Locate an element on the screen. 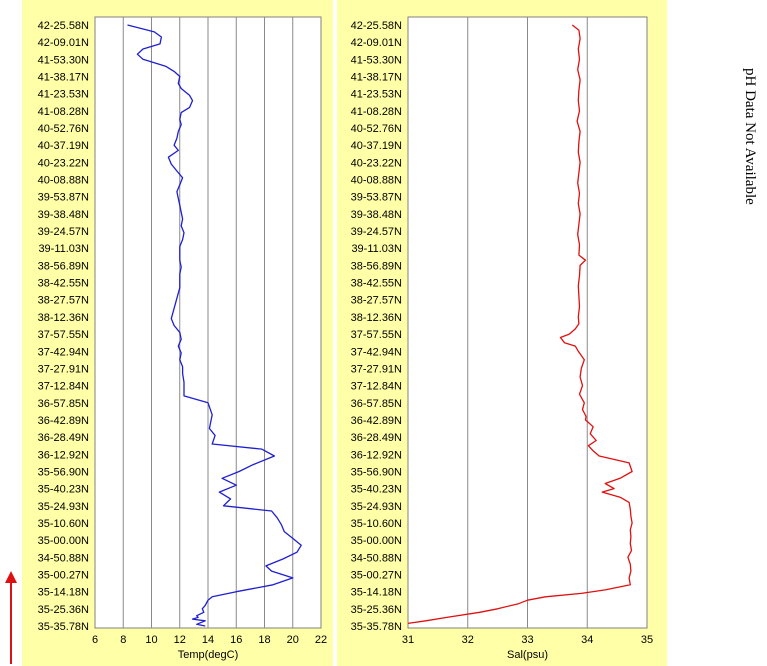  sal-y-tick-label: 37-27.91N is located at coordinates (376, 369).